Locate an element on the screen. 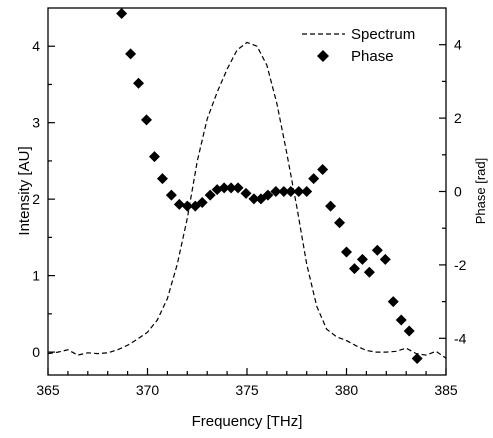 The height and width of the screenshot is (438, 493). y-axis-left: 0 1 2 3 4 is located at coordinates (43, 199).